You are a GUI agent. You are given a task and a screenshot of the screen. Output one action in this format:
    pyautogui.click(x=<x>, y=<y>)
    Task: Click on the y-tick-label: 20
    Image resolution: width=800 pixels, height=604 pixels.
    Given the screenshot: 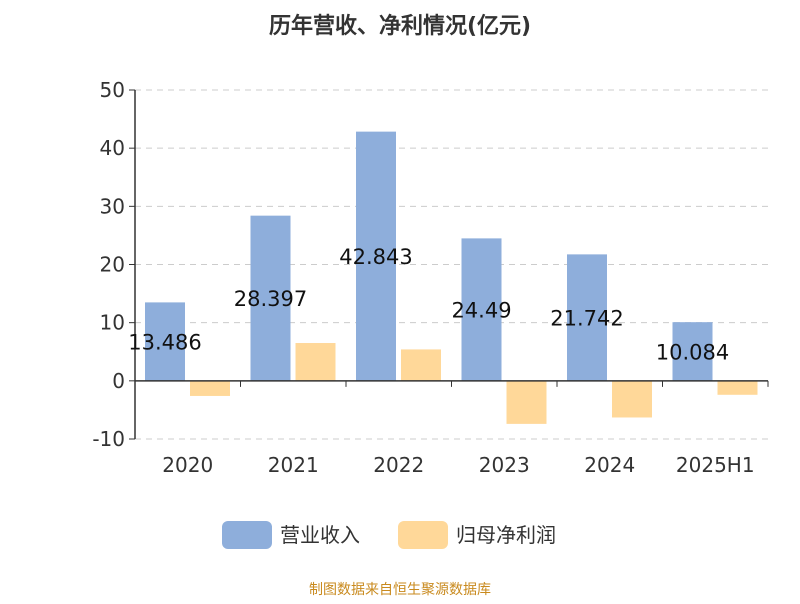 What is the action you would take?
    pyautogui.click(x=112, y=265)
    